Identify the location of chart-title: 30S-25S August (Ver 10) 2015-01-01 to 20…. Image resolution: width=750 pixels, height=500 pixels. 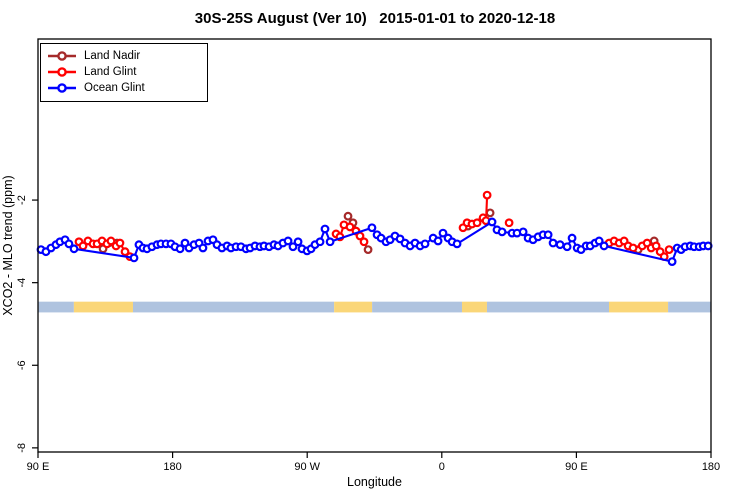
(375, 18).